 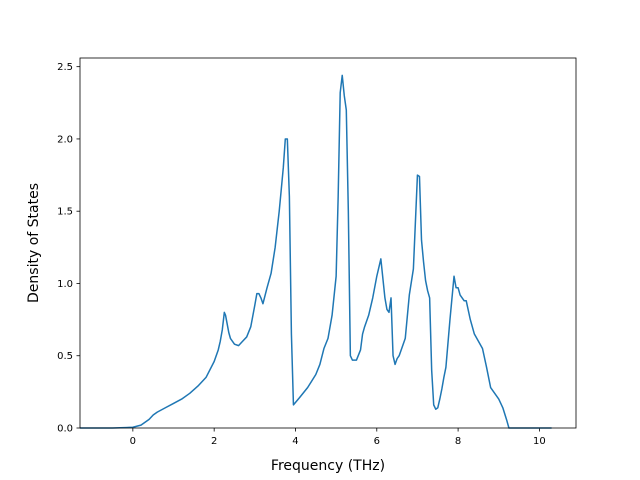 I want to click on y-axis-ticks: 0.0 0.5 1.0 1.5 2.0 2.5, so click(x=68, y=248).